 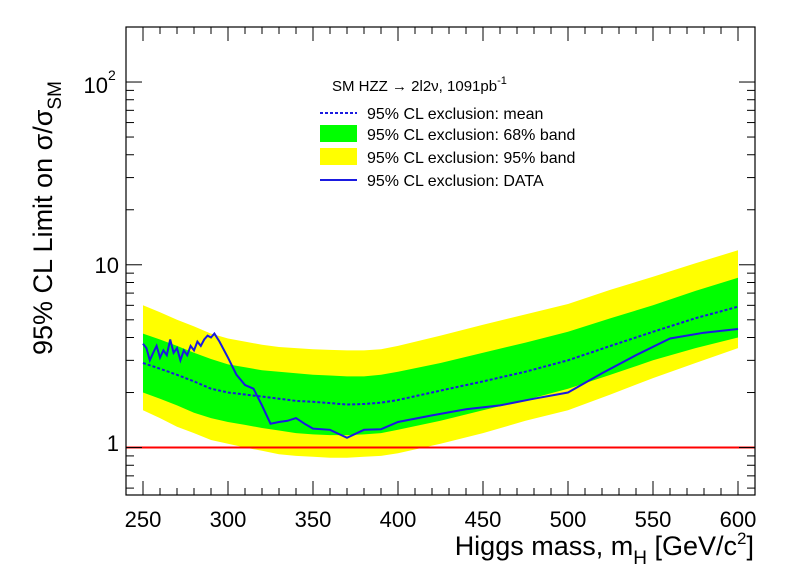 What do you see at coordinates (228, 519) in the screenshot?
I see `x-tick-label: 300` at bounding box center [228, 519].